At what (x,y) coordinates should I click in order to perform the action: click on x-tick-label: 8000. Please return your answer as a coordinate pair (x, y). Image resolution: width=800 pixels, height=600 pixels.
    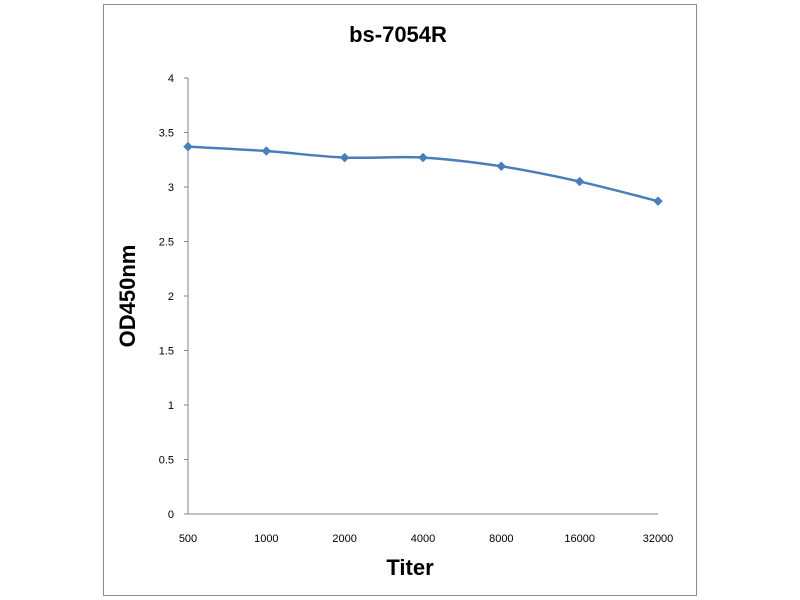
    Looking at the image, I should click on (501, 539).